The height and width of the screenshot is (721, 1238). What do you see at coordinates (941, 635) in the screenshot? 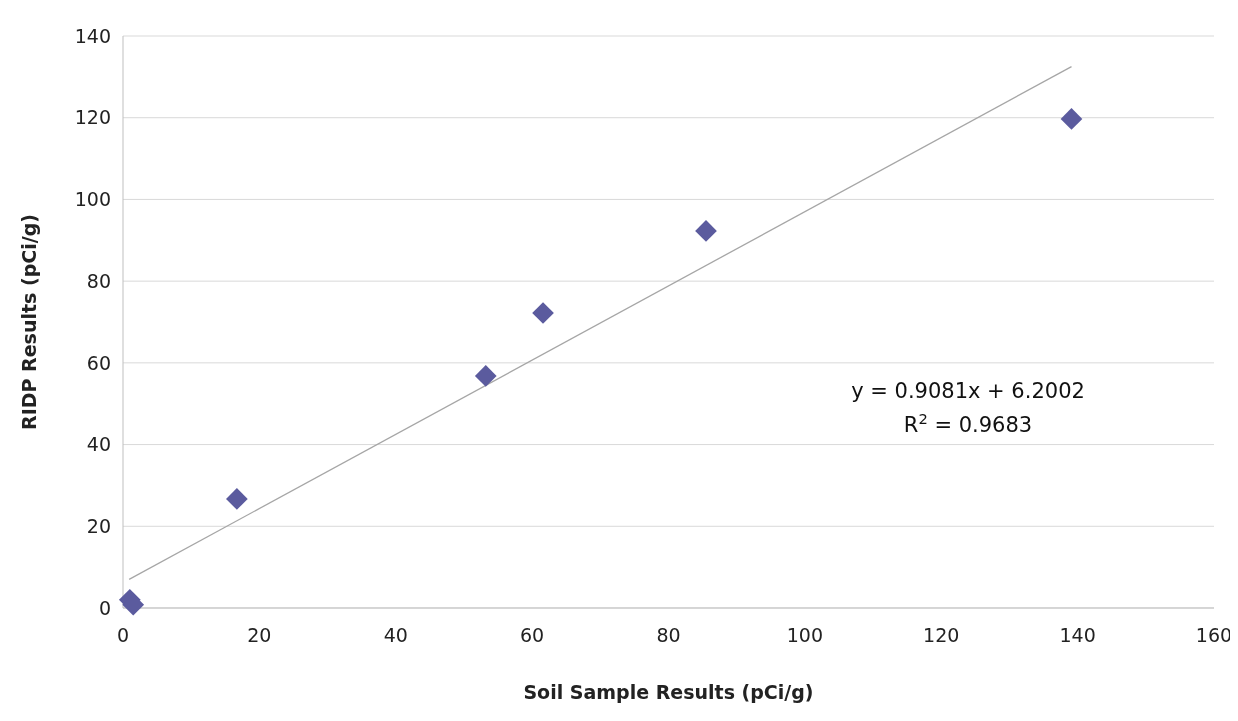
I see `x-tick-label: 120` at bounding box center [941, 635].